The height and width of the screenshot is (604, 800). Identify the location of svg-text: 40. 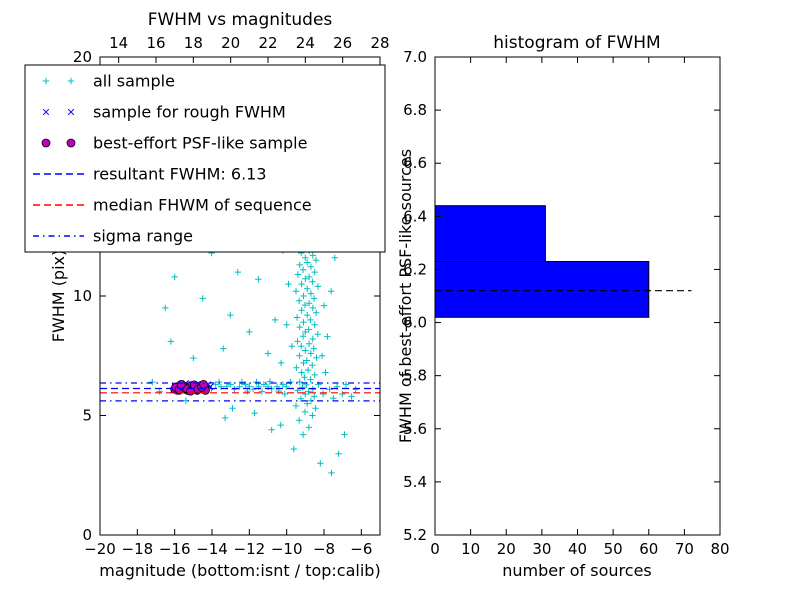
(577, 549).